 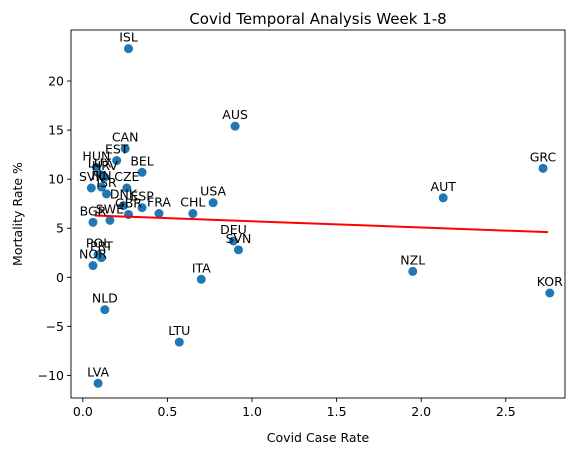 What do you see at coordinates (193, 214) in the screenshot?
I see `data-point-chl` at bounding box center [193, 214].